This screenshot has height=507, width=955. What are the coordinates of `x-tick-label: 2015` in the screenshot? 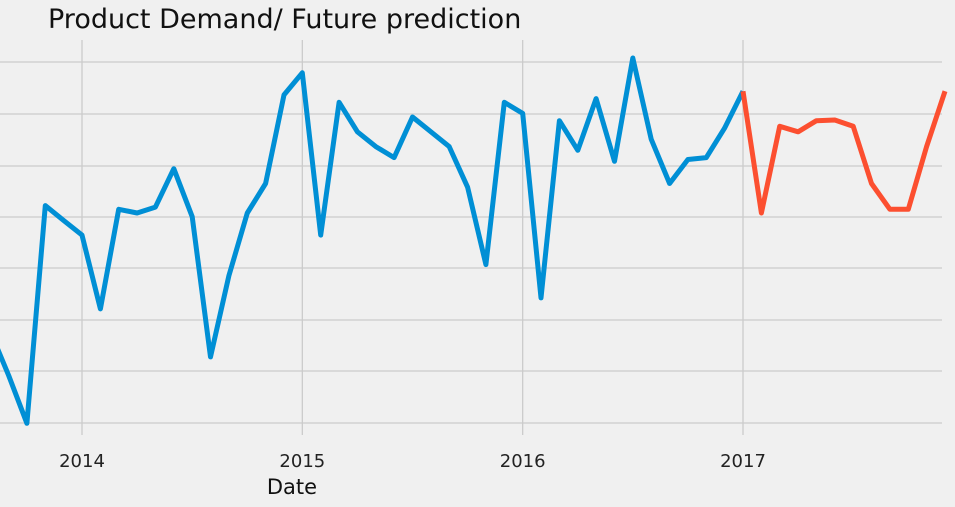 It's located at (302, 461).